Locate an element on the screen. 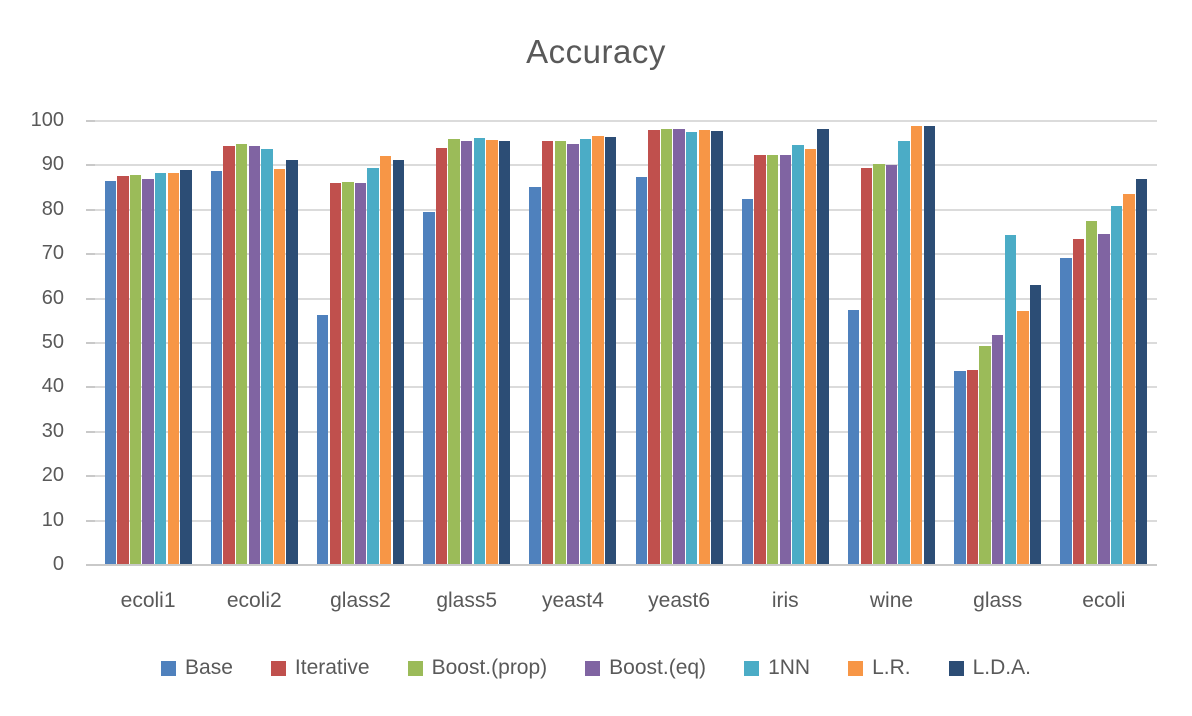 This screenshot has height=716, width=1192. legend-item-Boost.(prop): Boost.(prop) is located at coordinates (477, 668).